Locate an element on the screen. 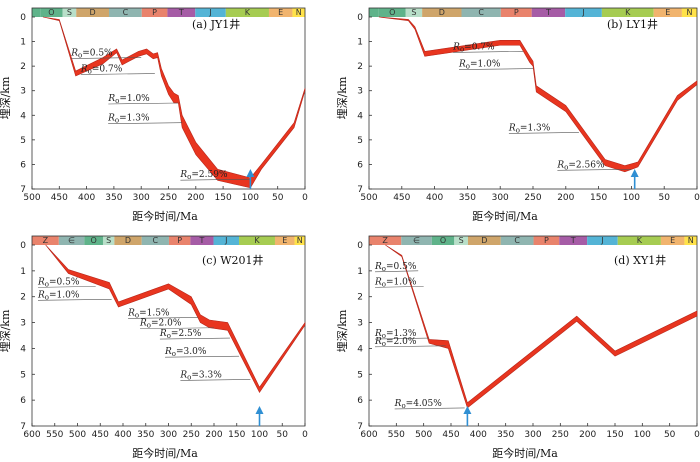  x-tick-label: 600 is located at coordinates (31, 435).